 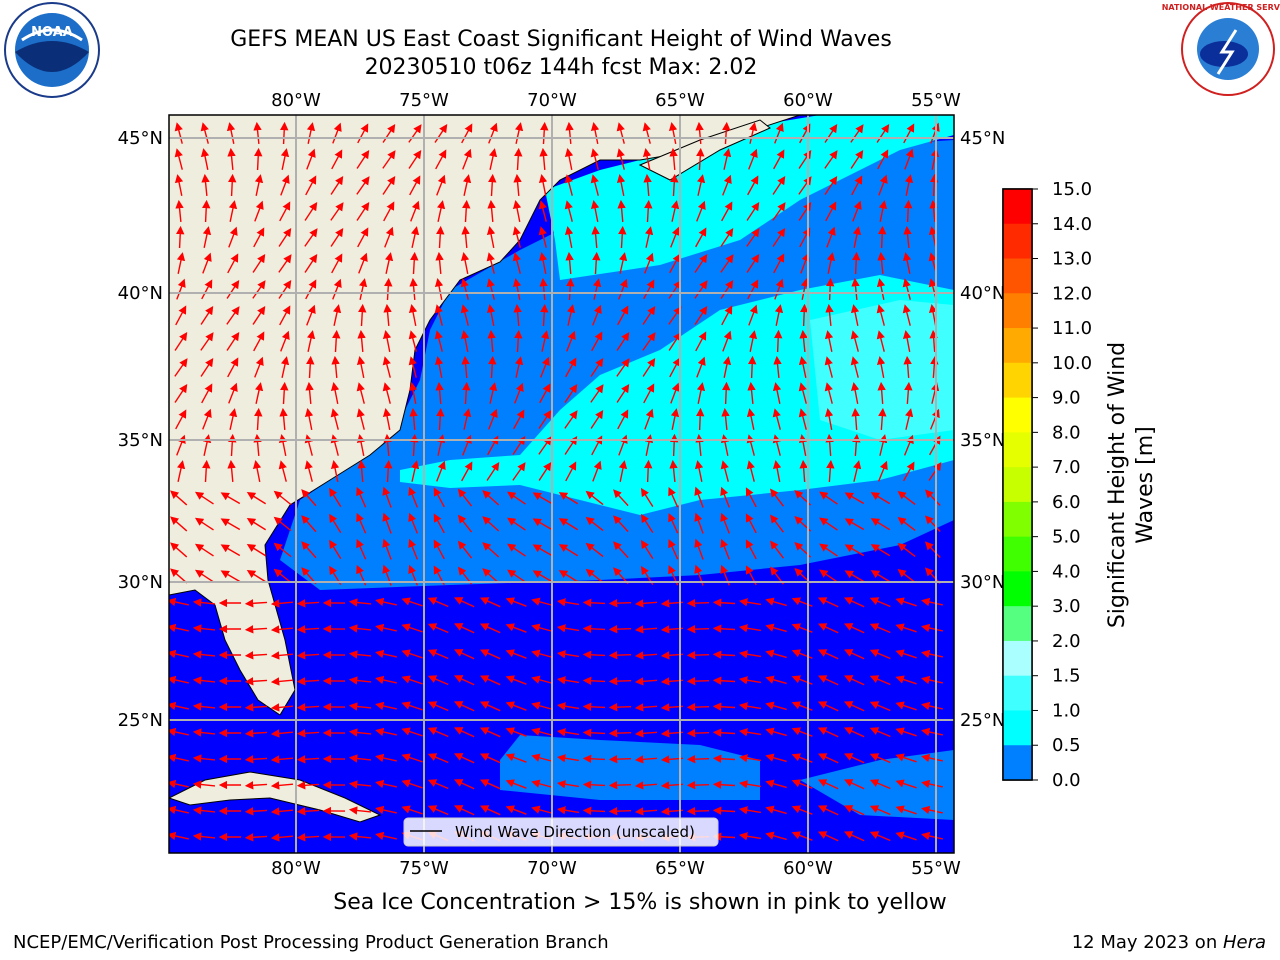 I want to click on colorbar-tick-label: 14.0, so click(x=1072, y=224).